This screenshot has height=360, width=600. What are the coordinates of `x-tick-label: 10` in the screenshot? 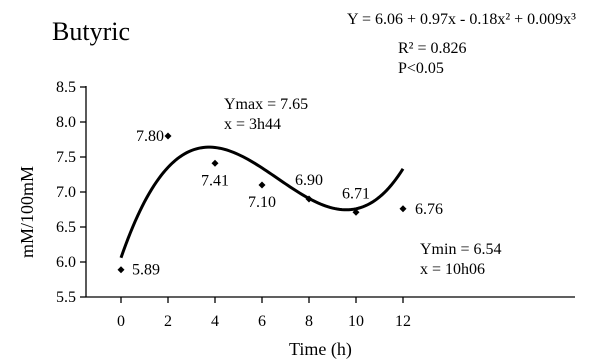 It's located at (356, 321).